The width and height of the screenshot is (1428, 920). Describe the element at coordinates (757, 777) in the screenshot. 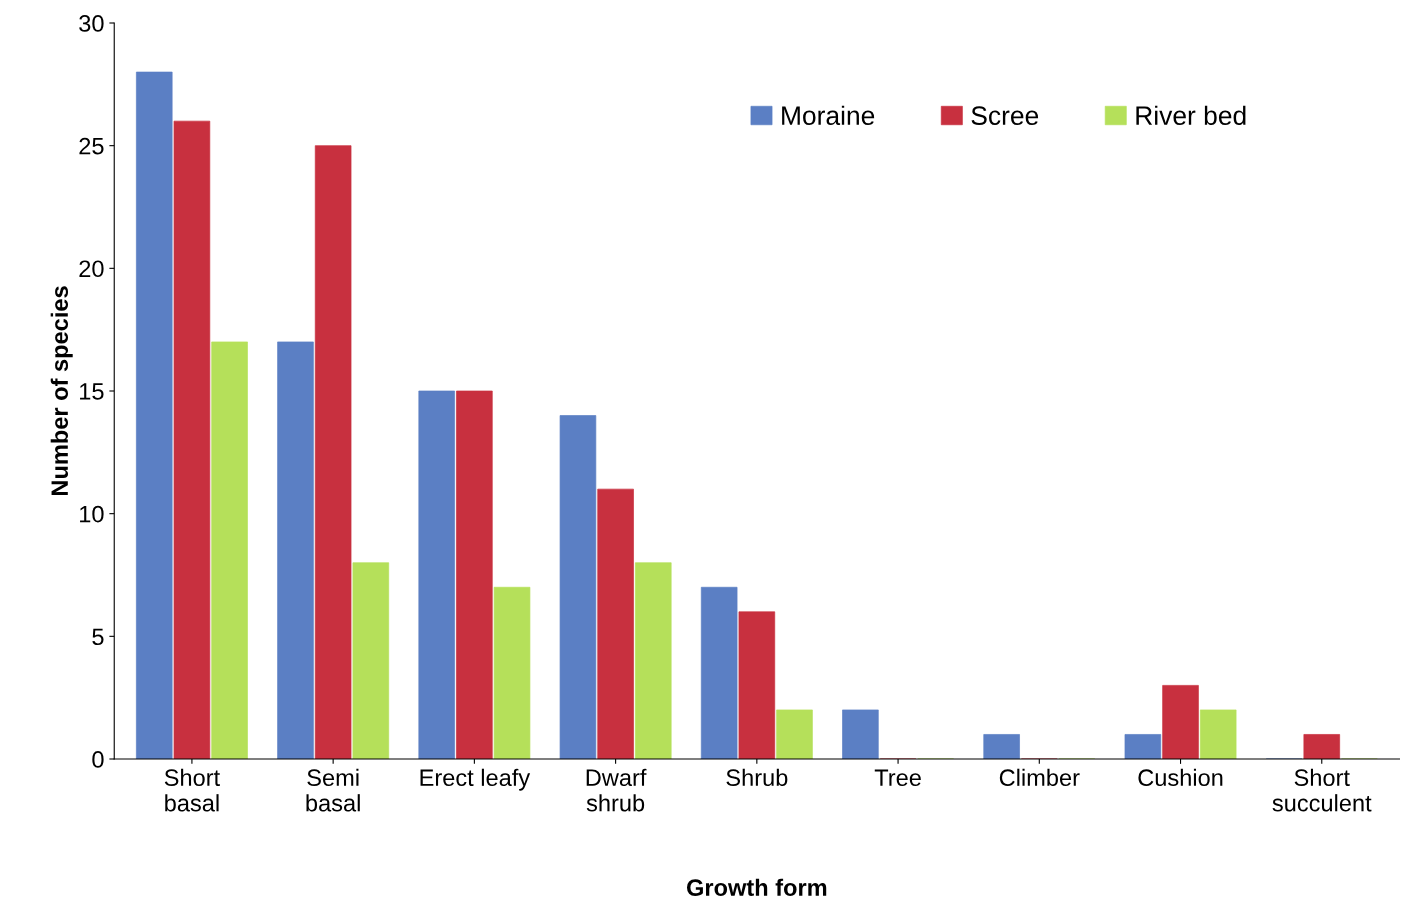

I see `x-tick-label: Shrub` at that location.